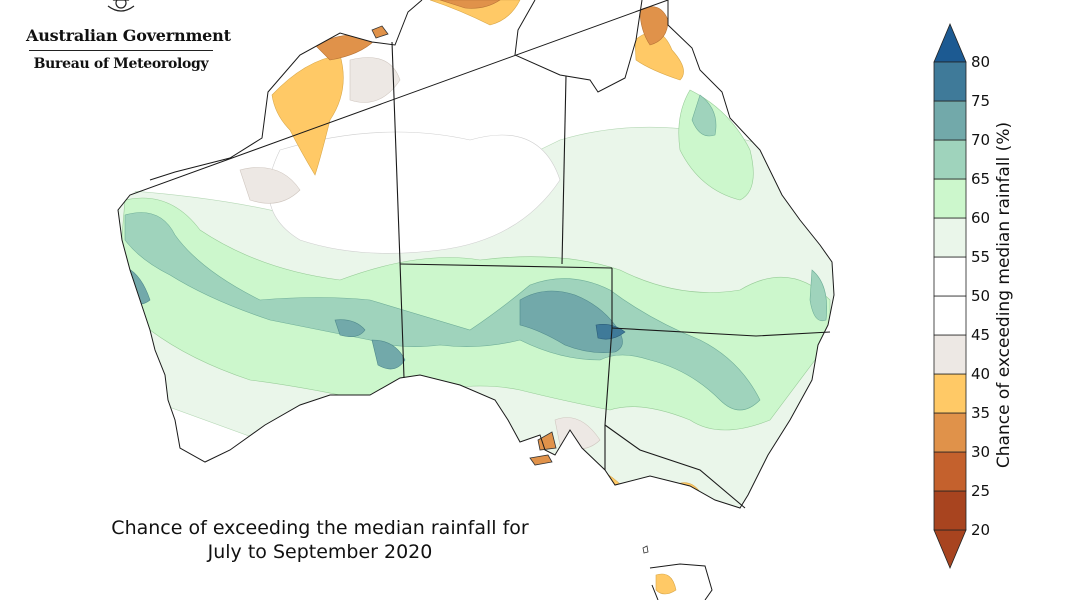  I want to click on zone-35-40-topend, so click(475, 13).